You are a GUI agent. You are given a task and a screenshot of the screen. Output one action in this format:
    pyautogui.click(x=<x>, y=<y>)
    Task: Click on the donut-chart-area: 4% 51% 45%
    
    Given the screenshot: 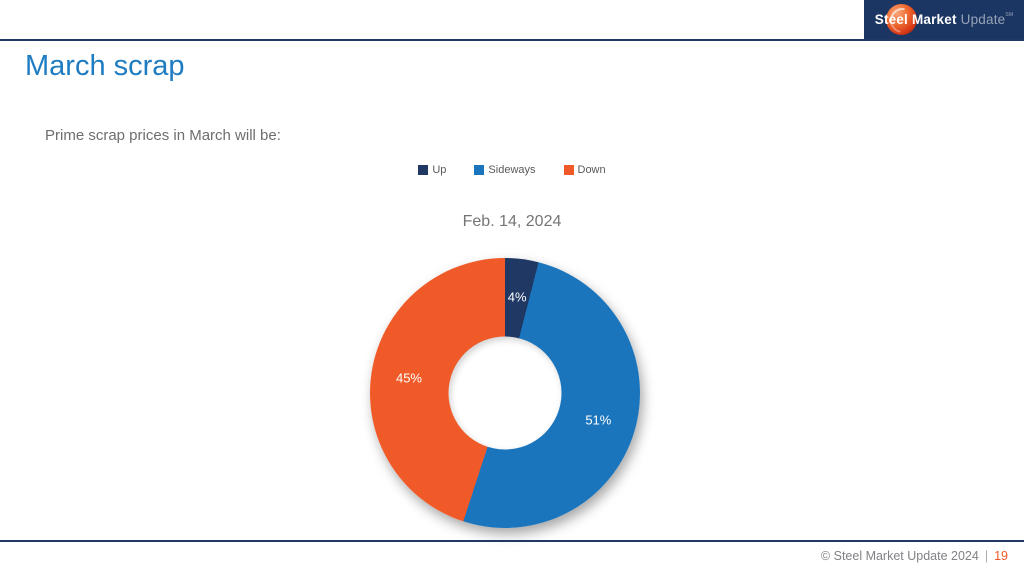 What is the action you would take?
    pyautogui.click(x=505, y=393)
    